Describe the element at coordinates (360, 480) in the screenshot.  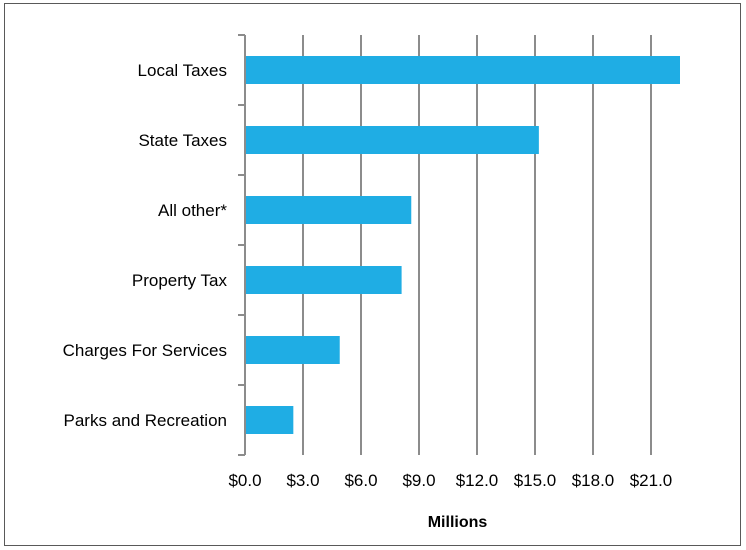
I see `x-tick-label: $6.0` at that location.